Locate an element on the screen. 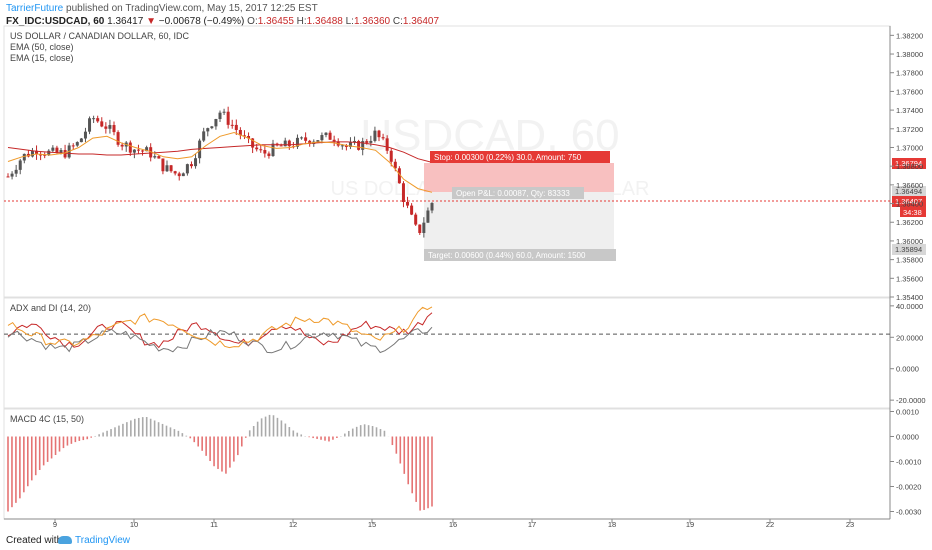 The height and width of the screenshot is (550, 932). ema15-legend: EMA (15, close) is located at coordinates (42, 58).